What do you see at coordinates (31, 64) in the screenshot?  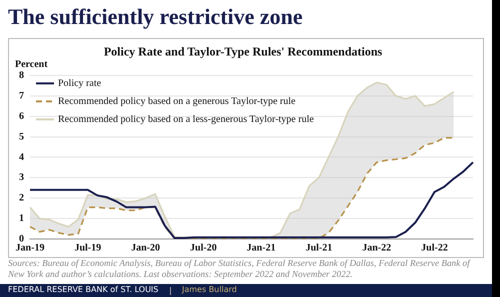 I see `y-axis-title: Percent` at bounding box center [31, 64].